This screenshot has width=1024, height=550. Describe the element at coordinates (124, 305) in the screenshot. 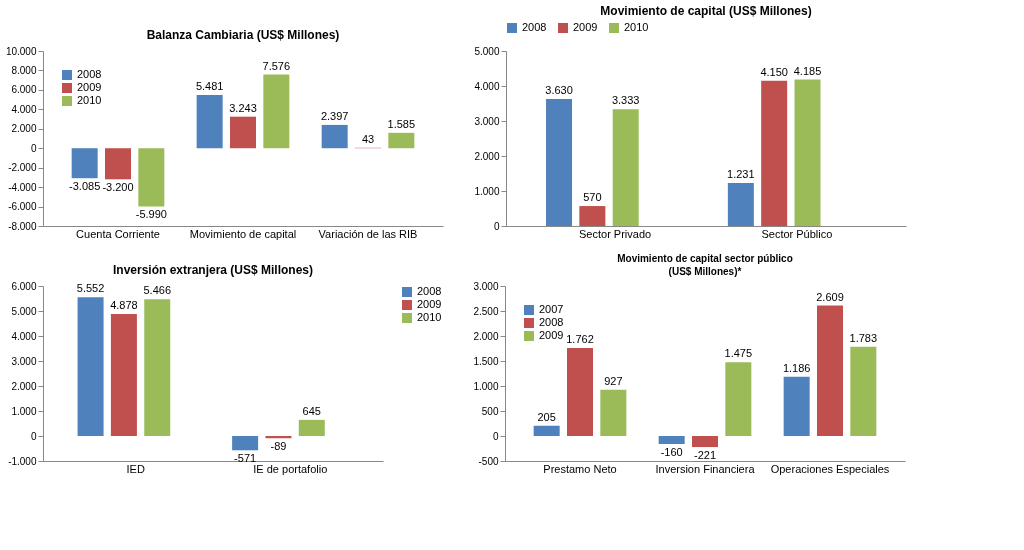

I see `data-label: 4.878` at that location.